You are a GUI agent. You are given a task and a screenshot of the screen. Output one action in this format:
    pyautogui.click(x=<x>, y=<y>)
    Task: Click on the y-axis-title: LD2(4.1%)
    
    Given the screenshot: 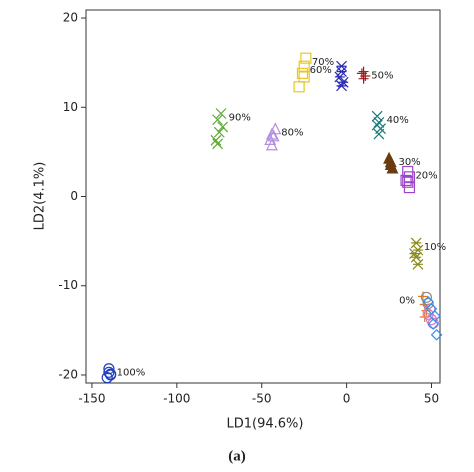 What is the action you would take?
    pyautogui.click(x=40, y=196)
    